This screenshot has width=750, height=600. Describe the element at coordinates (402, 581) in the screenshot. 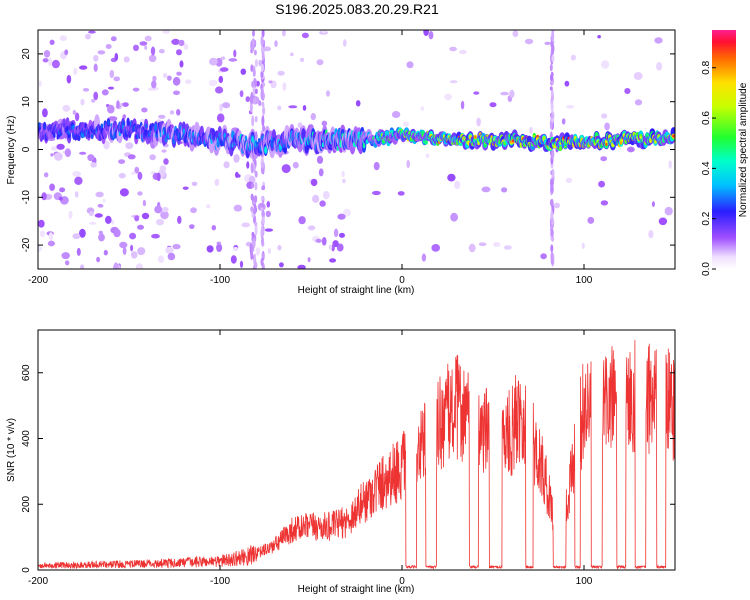

I see `snr-x-tick-label: 0` at that location.